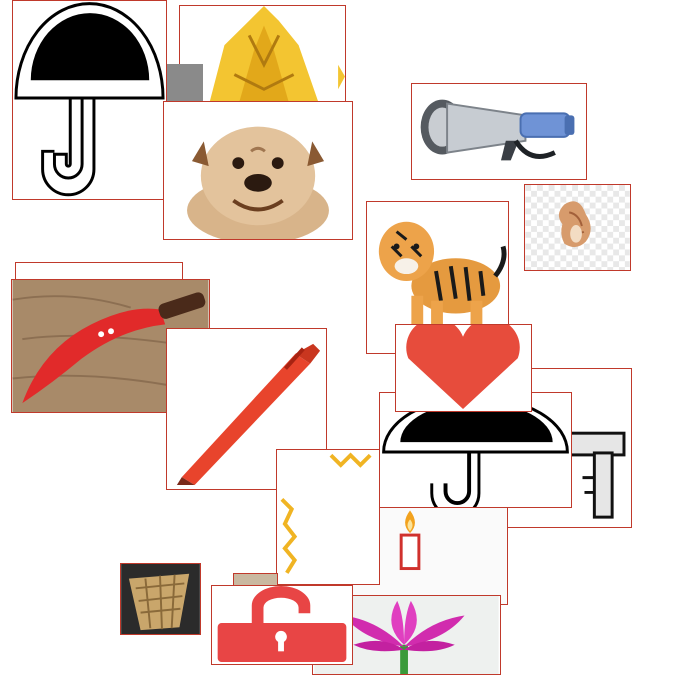 The height and width of the screenshot is (700, 700). I want to click on symbol-card-pen, so click(246, 409).